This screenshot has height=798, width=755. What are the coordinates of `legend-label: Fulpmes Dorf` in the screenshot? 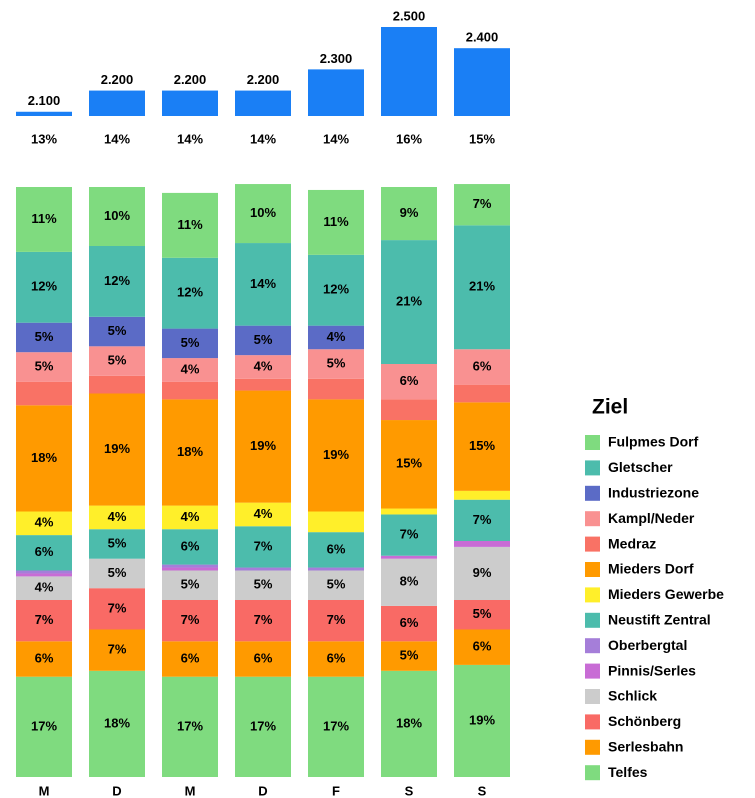 It's located at (653, 442).